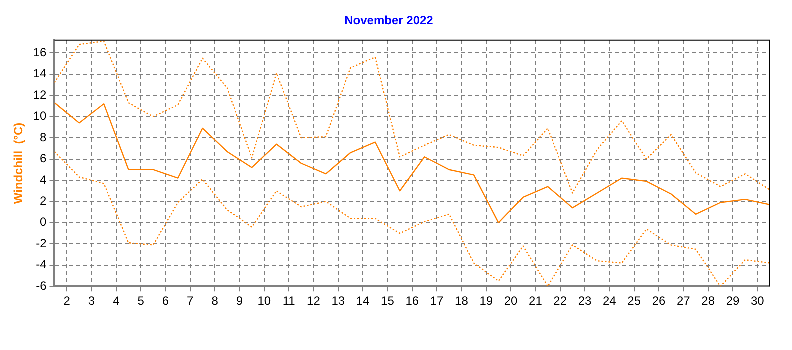 The height and width of the screenshot is (350, 792). Describe the element at coordinates (92, 301) in the screenshot. I see `x-tick-label: 3` at that location.